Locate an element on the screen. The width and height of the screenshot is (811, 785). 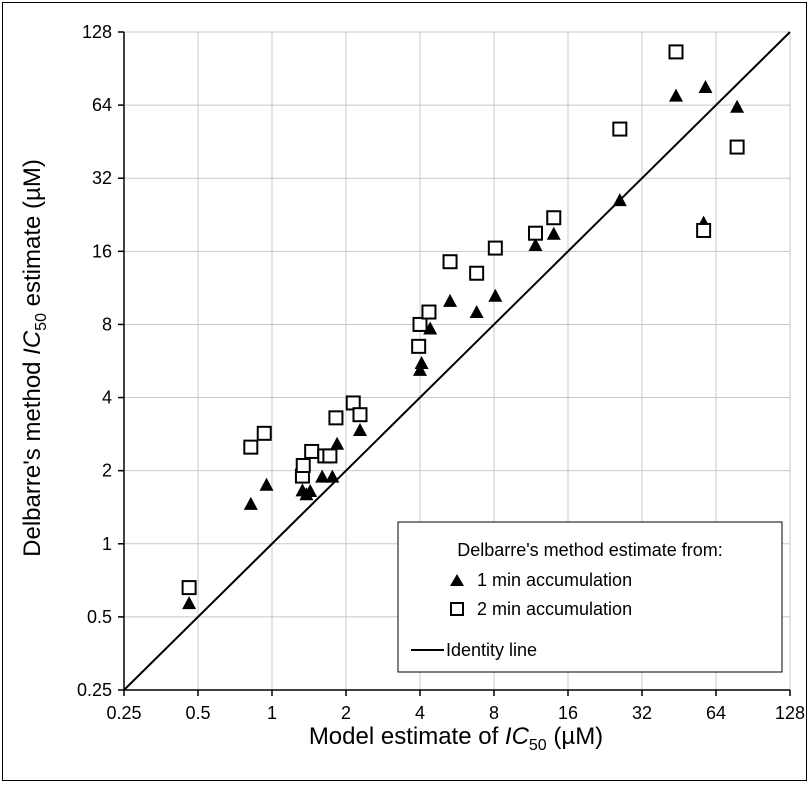
x-tick-labels: 0.25 0.5 1 2 4 8 16 32 64 128 is located at coordinates (455, 713).